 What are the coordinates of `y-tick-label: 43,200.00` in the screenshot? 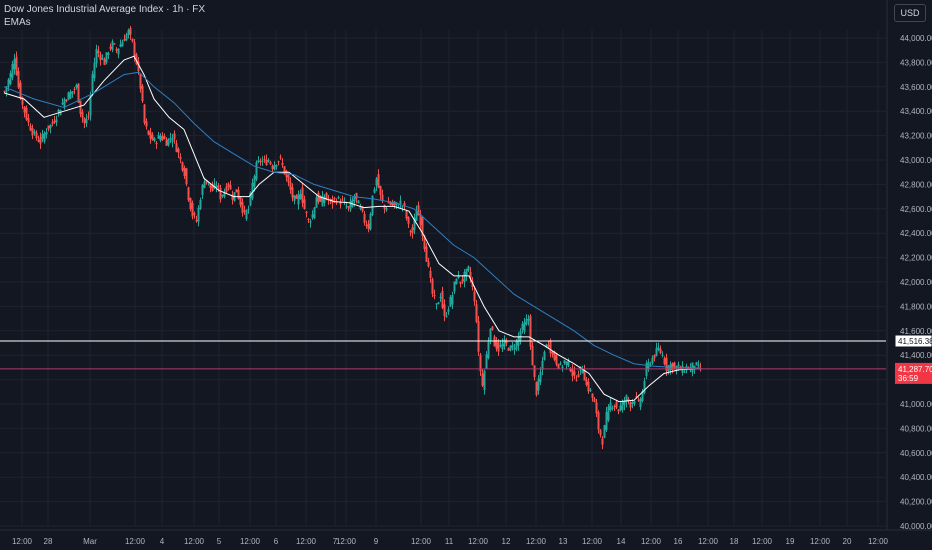 It's located at (916, 136).